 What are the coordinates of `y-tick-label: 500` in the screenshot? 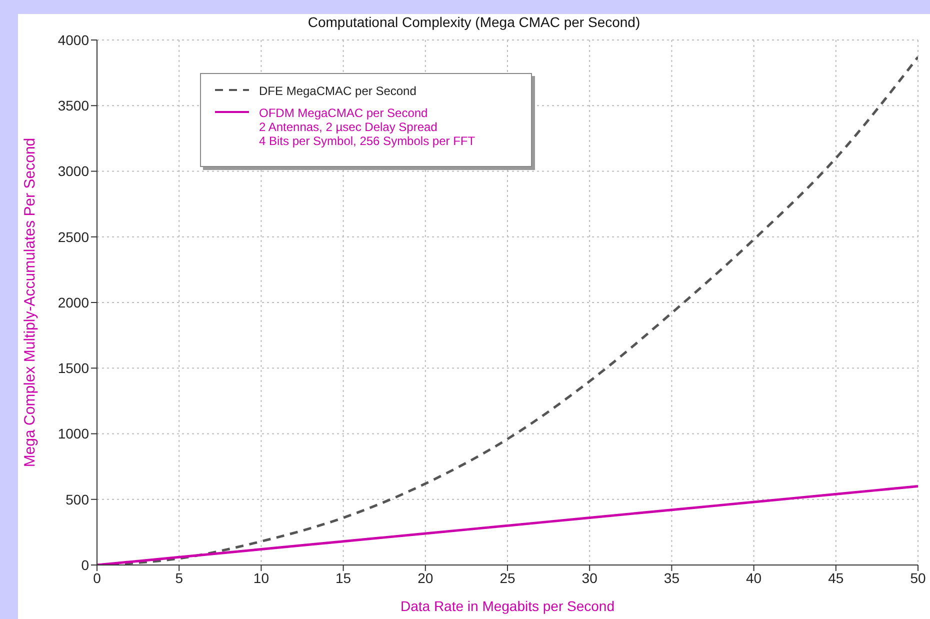 It's located at (78, 499).